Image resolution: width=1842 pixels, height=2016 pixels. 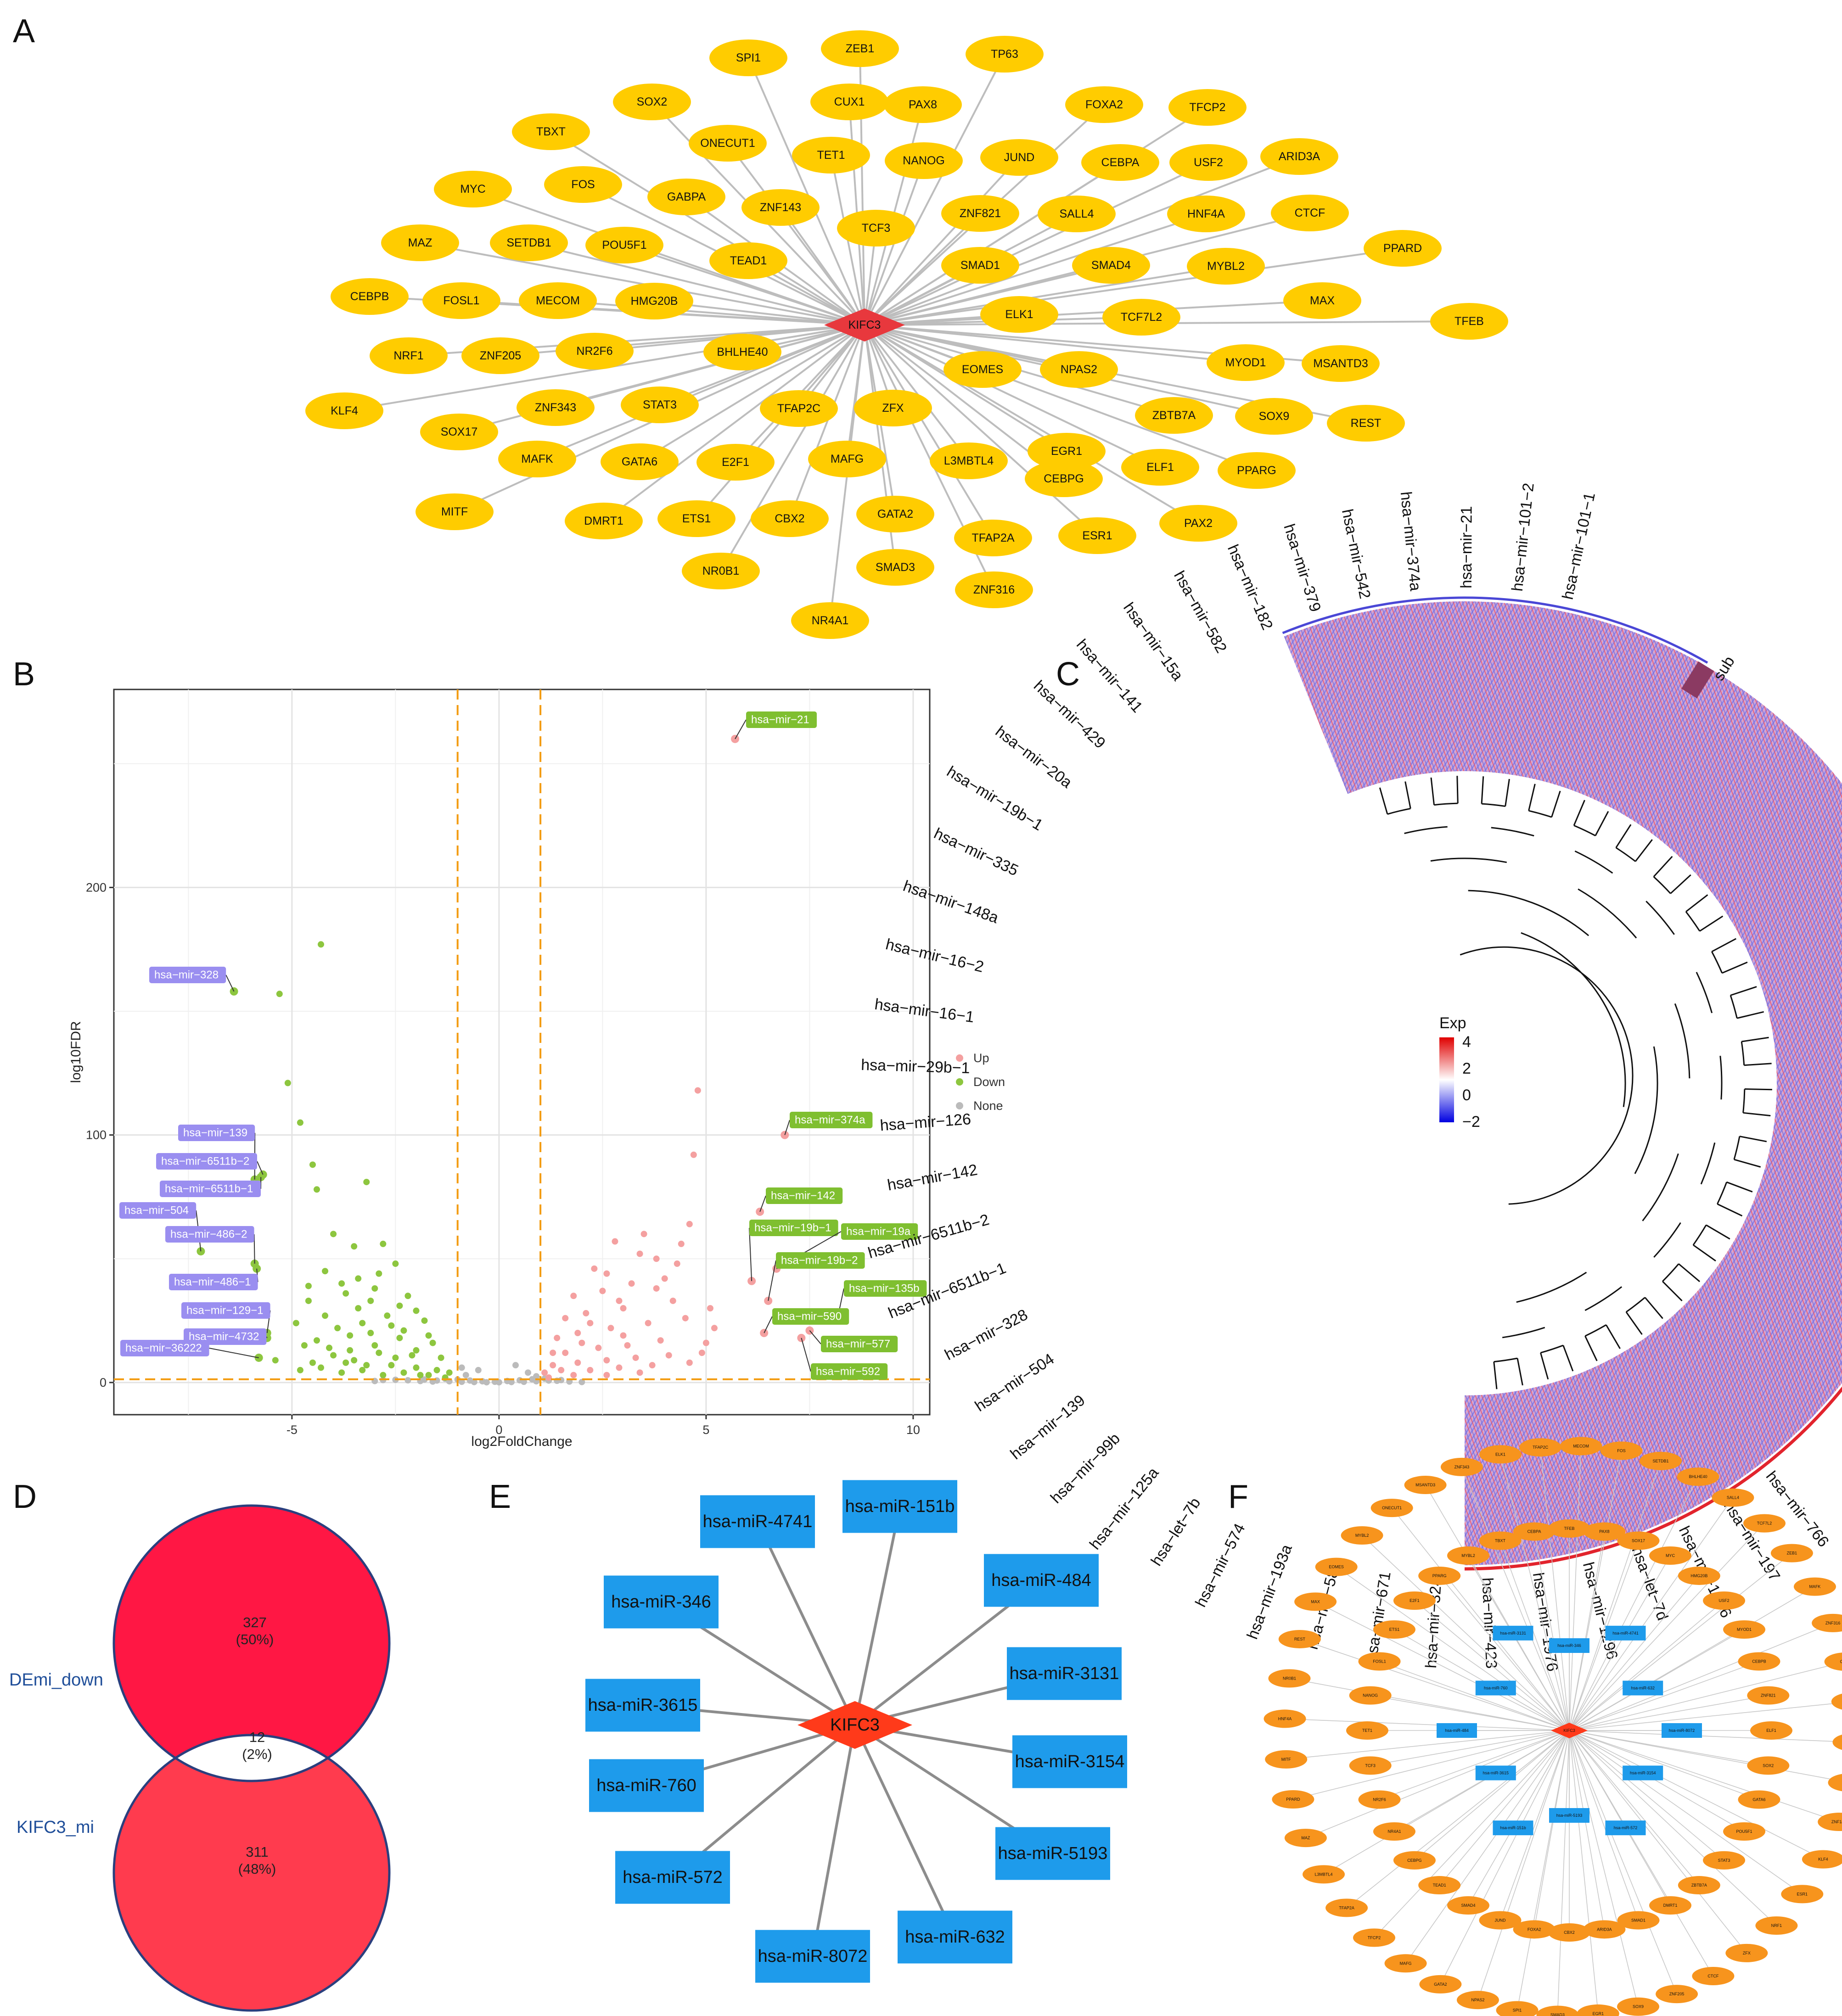 What do you see at coordinates (156, 1210) in the screenshot?
I see `point-label-text: hsa−mir−504` at bounding box center [156, 1210].